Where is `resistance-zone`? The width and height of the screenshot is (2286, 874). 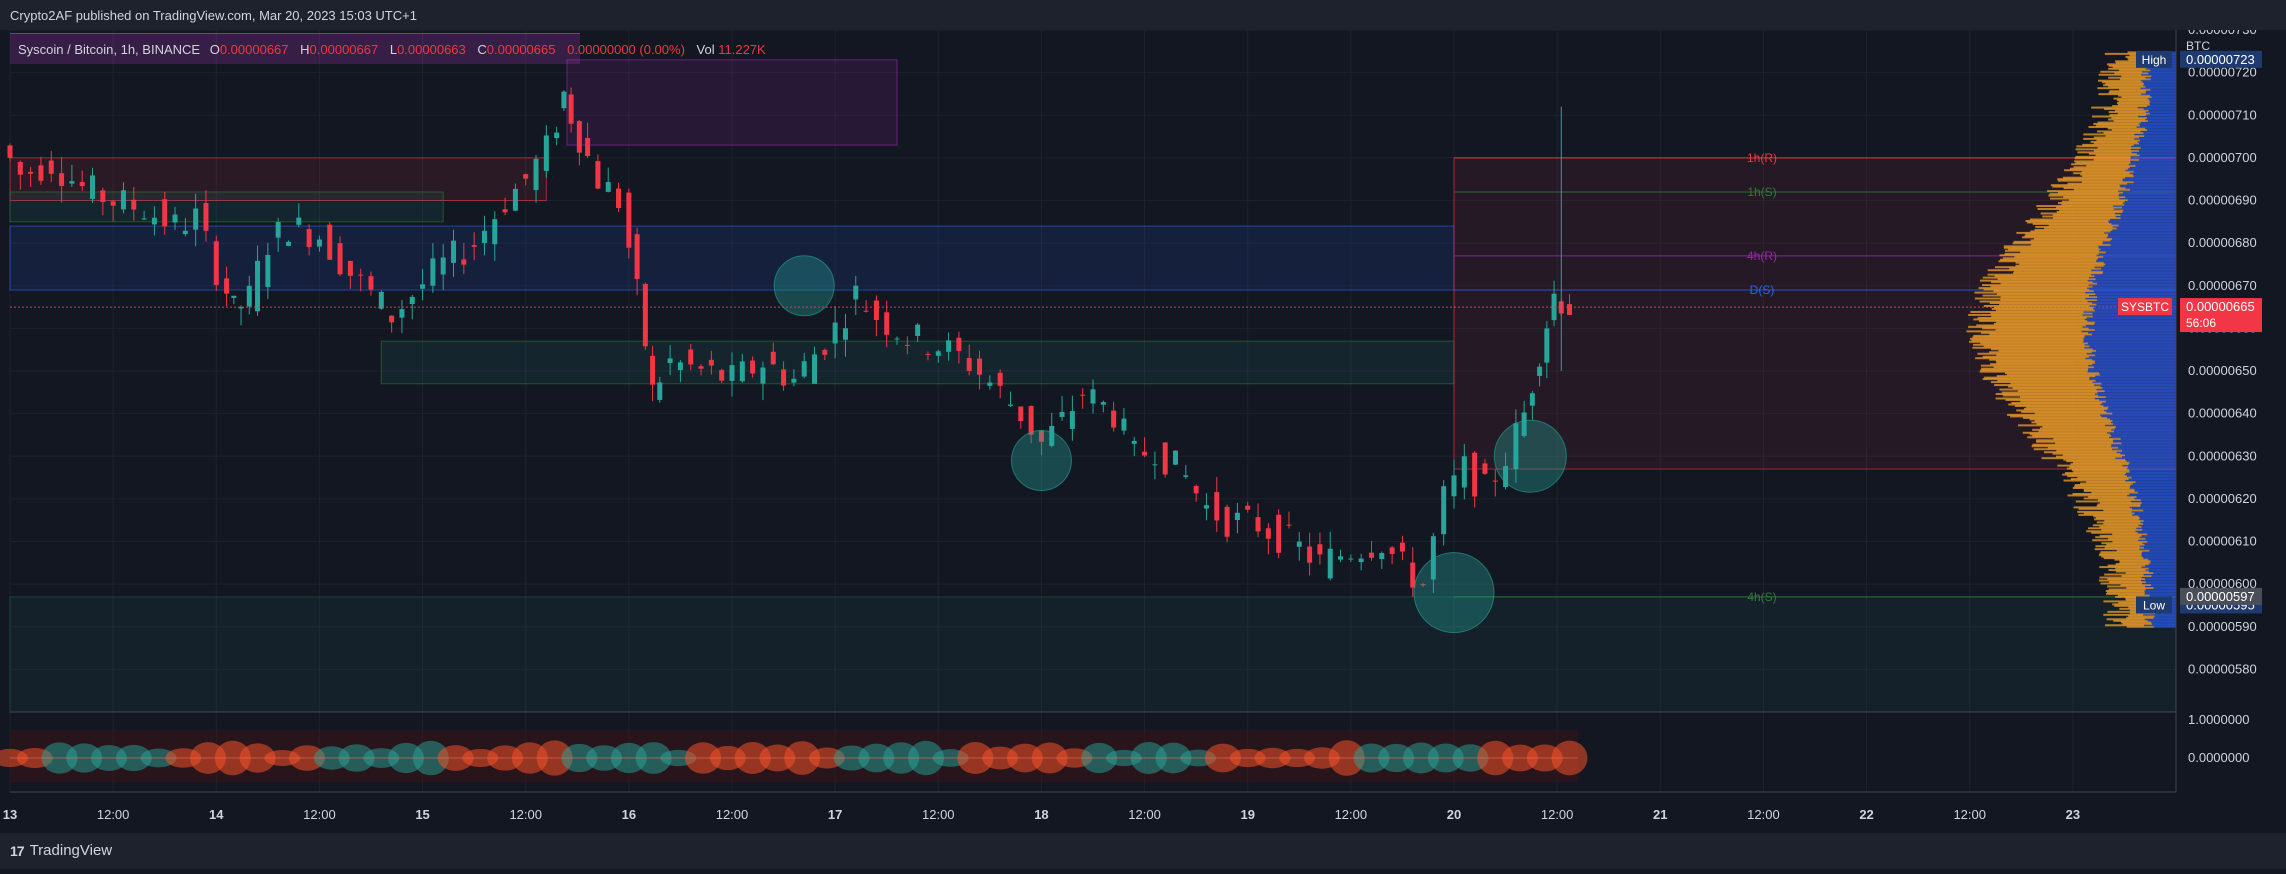
resistance-zone is located at coordinates (278, 179).